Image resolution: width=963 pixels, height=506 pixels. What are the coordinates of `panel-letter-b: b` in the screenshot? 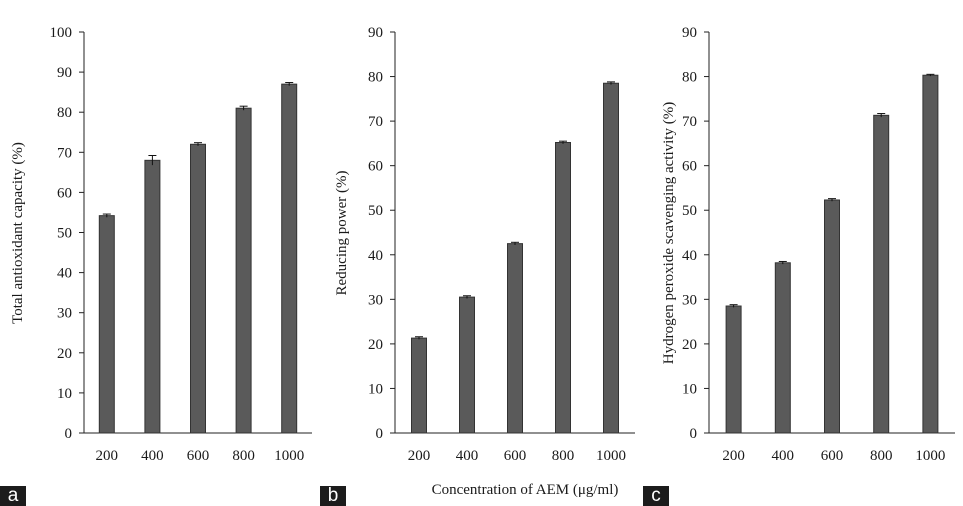 It's located at (333, 496).